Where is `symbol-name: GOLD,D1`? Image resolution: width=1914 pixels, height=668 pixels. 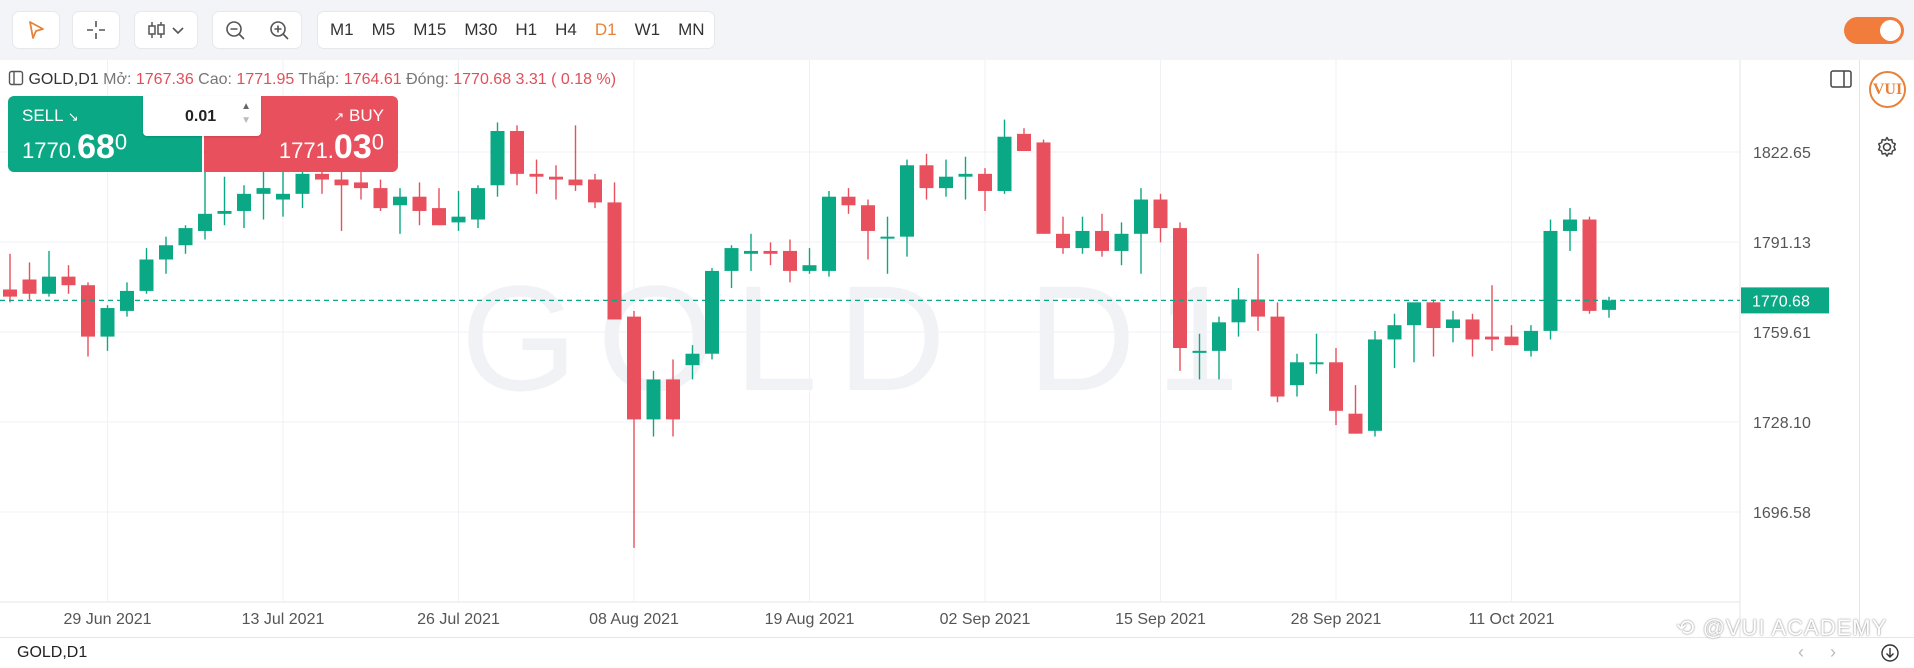 symbol-name: GOLD,D1 is located at coordinates (63, 79).